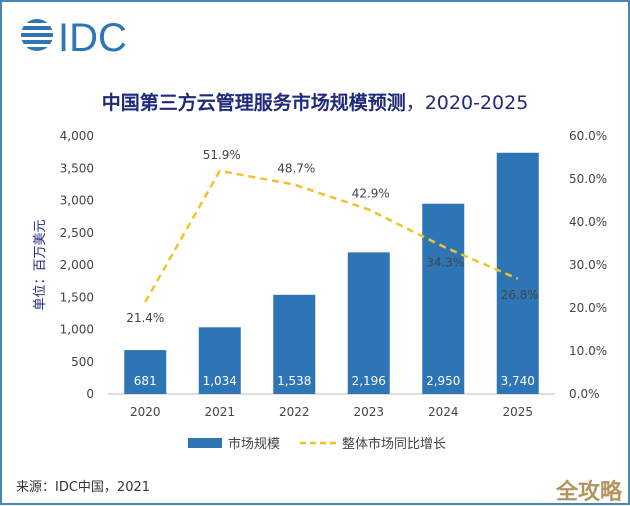 The height and width of the screenshot is (506, 630). Describe the element at coordinates (253, 103) in the screenshot. I see `title-text: 中国第三方云管理服务市场规模预测` at that location.